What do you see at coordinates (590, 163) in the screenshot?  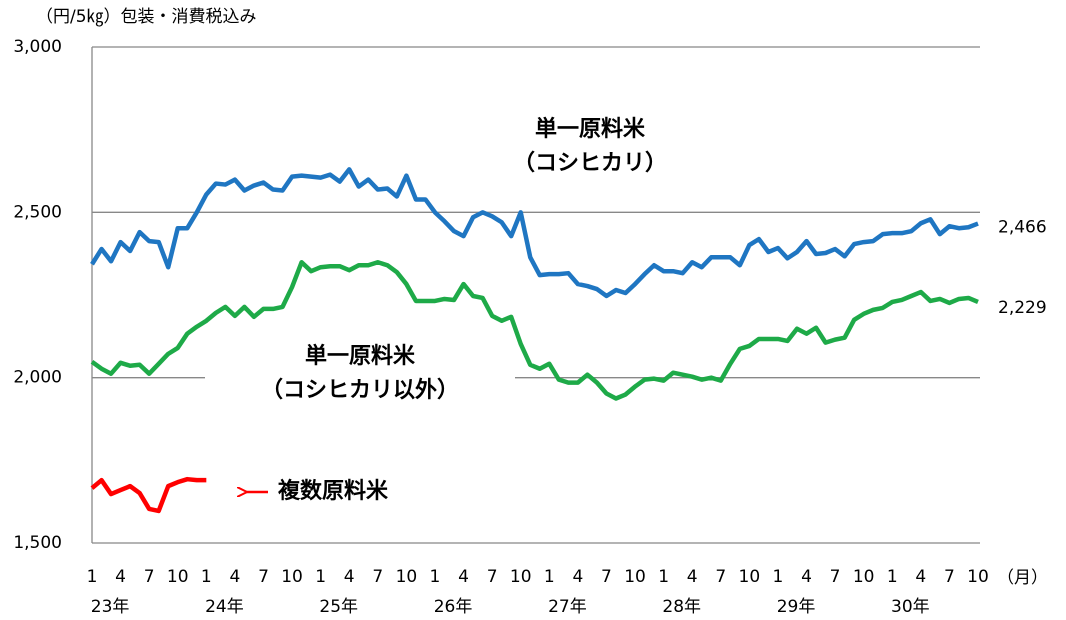 I see `legend-line: （コシヒカリ）` at bounding box center [590, 163].